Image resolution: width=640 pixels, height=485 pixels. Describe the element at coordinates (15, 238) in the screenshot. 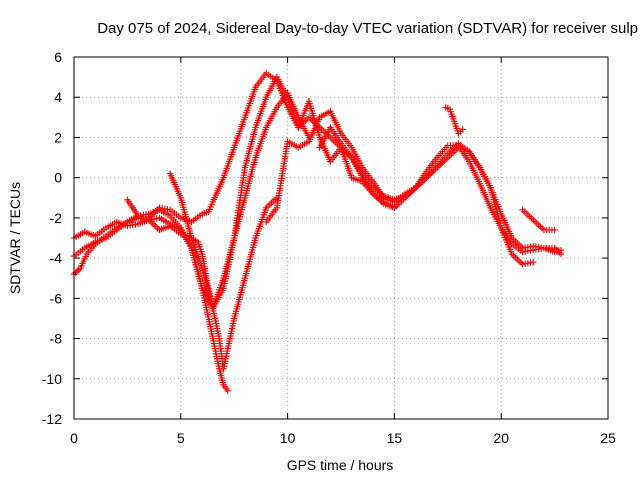

I see `y-axis-label: SDTVAR / TECUs` at that location.